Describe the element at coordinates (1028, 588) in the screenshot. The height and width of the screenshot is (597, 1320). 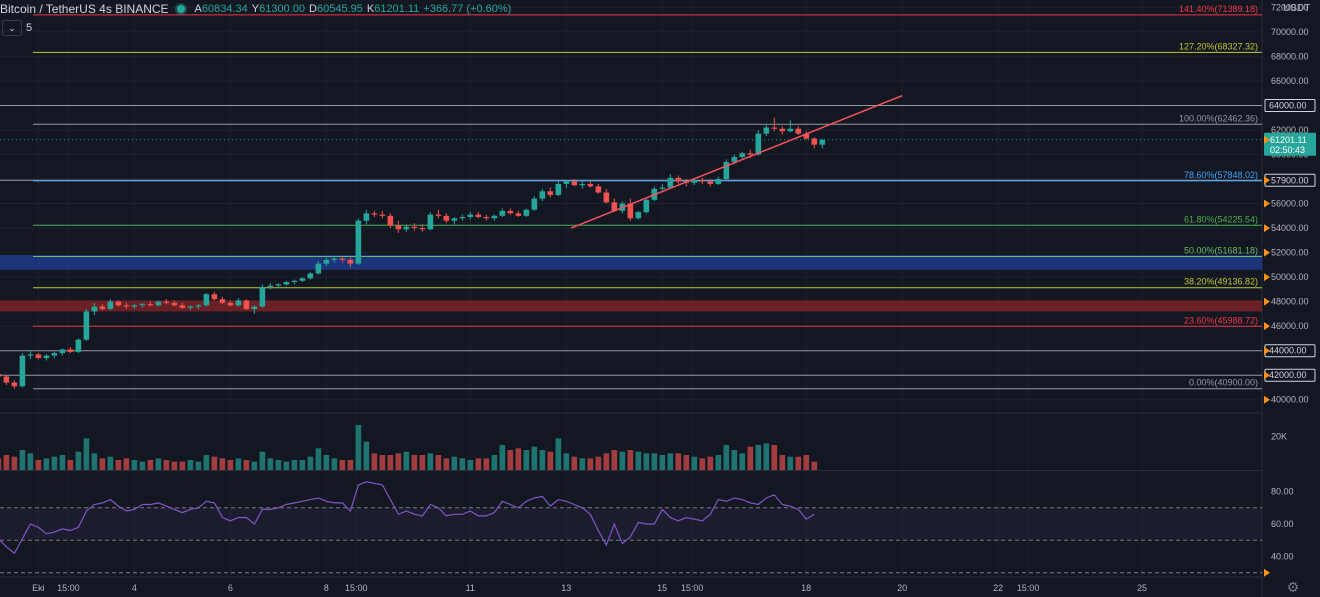
I see `time-axis-label: 15:00` at that location.